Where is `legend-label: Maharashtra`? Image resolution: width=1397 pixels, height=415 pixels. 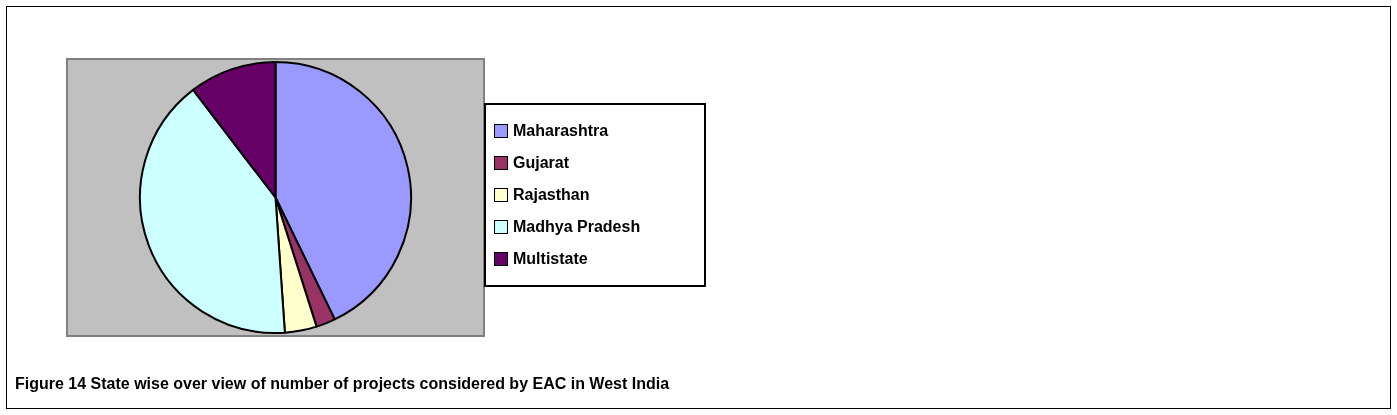
legend-label: Maharashtra is located at coordinates (561, 131).